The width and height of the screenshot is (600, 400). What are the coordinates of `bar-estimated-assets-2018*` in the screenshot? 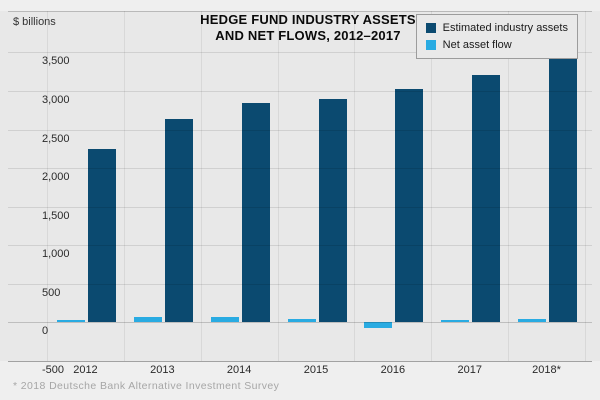 It's located at (563, 190).